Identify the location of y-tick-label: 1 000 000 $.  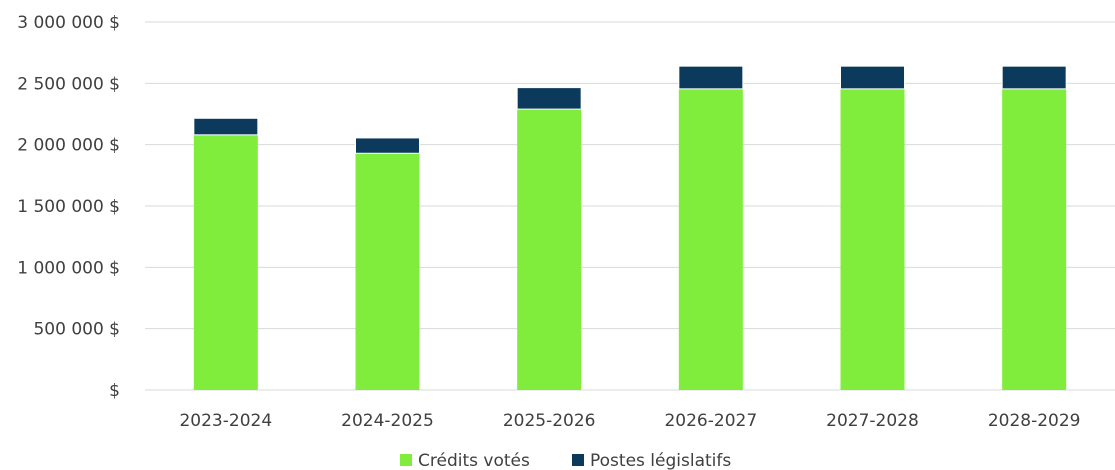
(68, 268).